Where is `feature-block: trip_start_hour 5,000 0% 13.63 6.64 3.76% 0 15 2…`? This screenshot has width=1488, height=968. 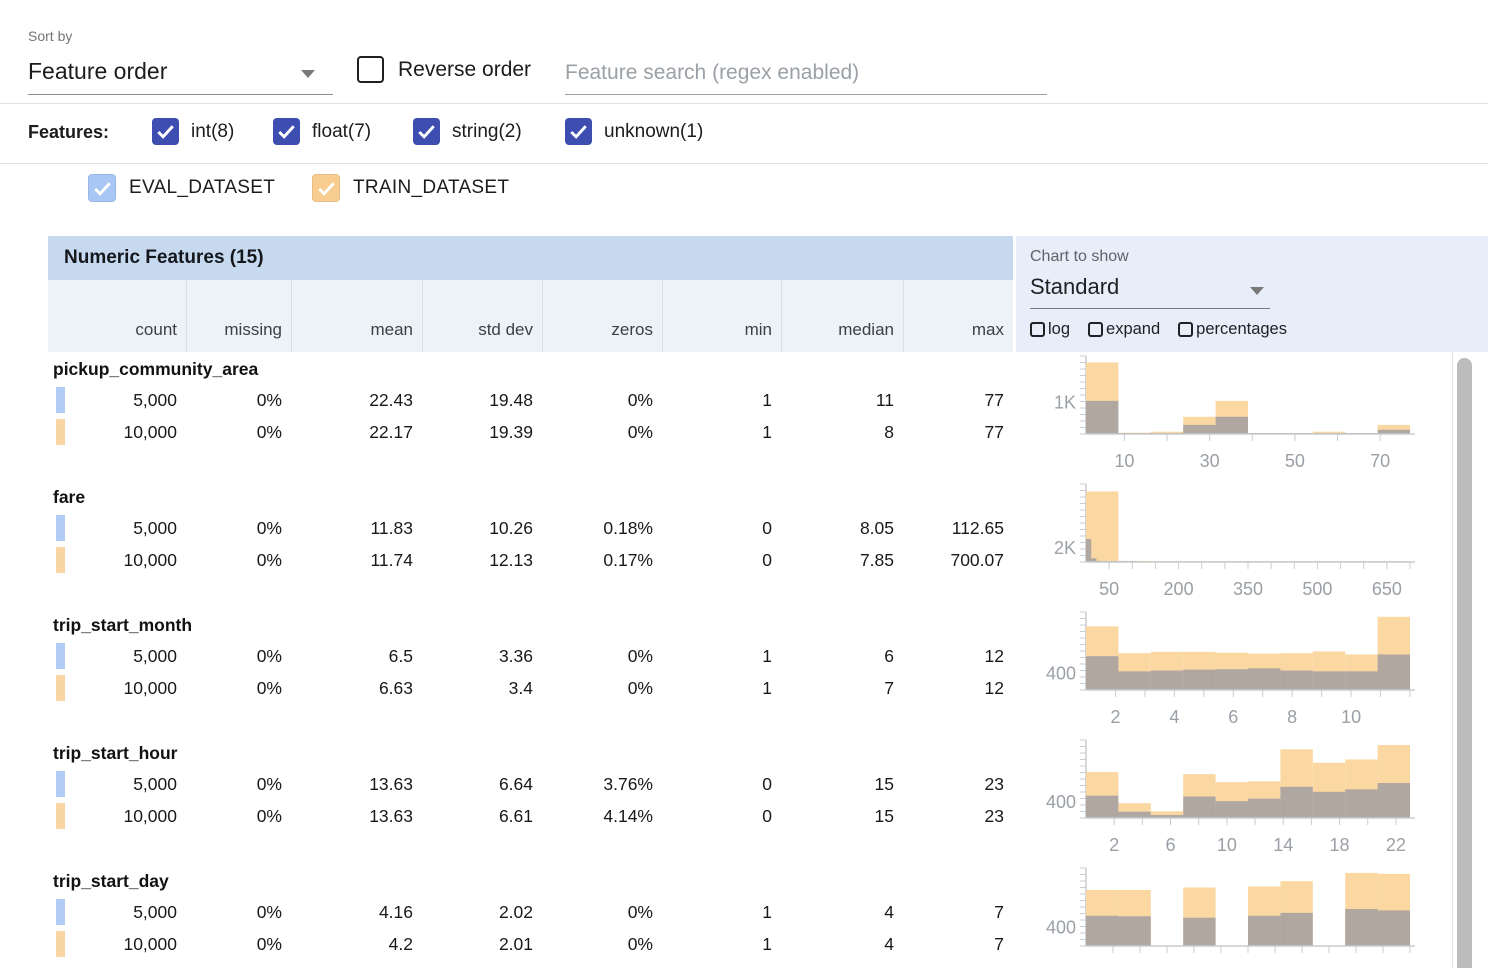 feature-block: trip_start_hour 5,000 0% 13.63 6.64 3.76% 0 15 2… is located at coordinates (530, 800).